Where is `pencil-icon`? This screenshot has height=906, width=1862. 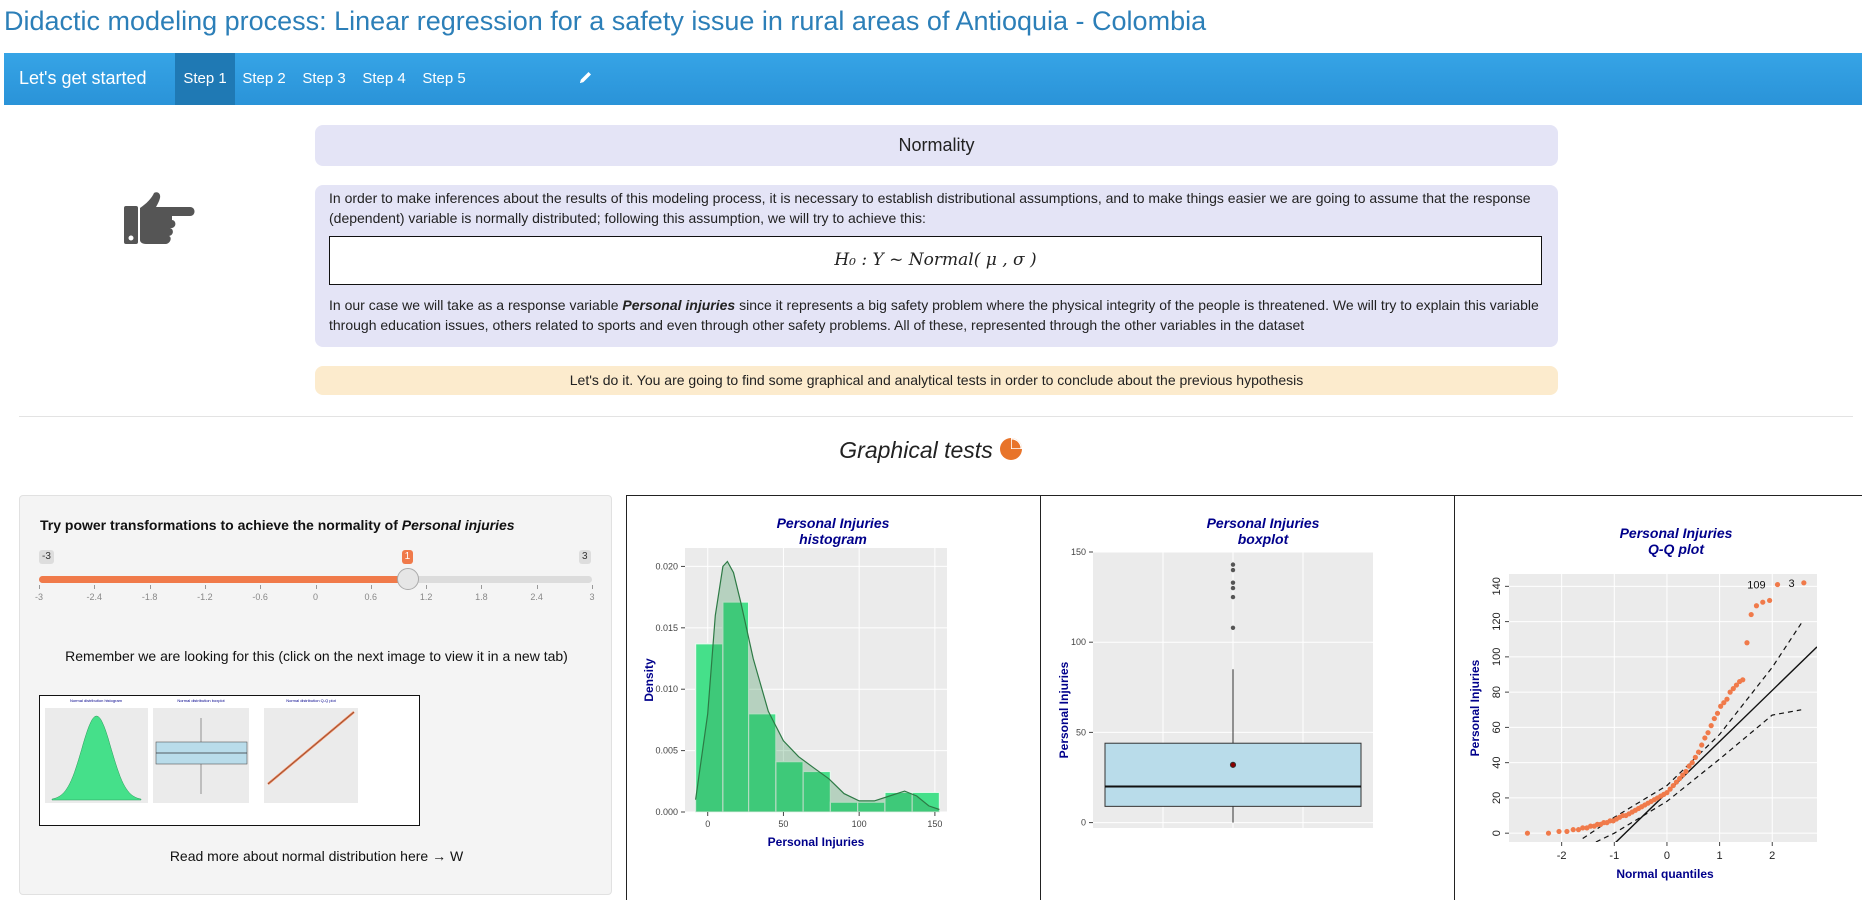
pencil-icon is located at coordinates (585, 79).